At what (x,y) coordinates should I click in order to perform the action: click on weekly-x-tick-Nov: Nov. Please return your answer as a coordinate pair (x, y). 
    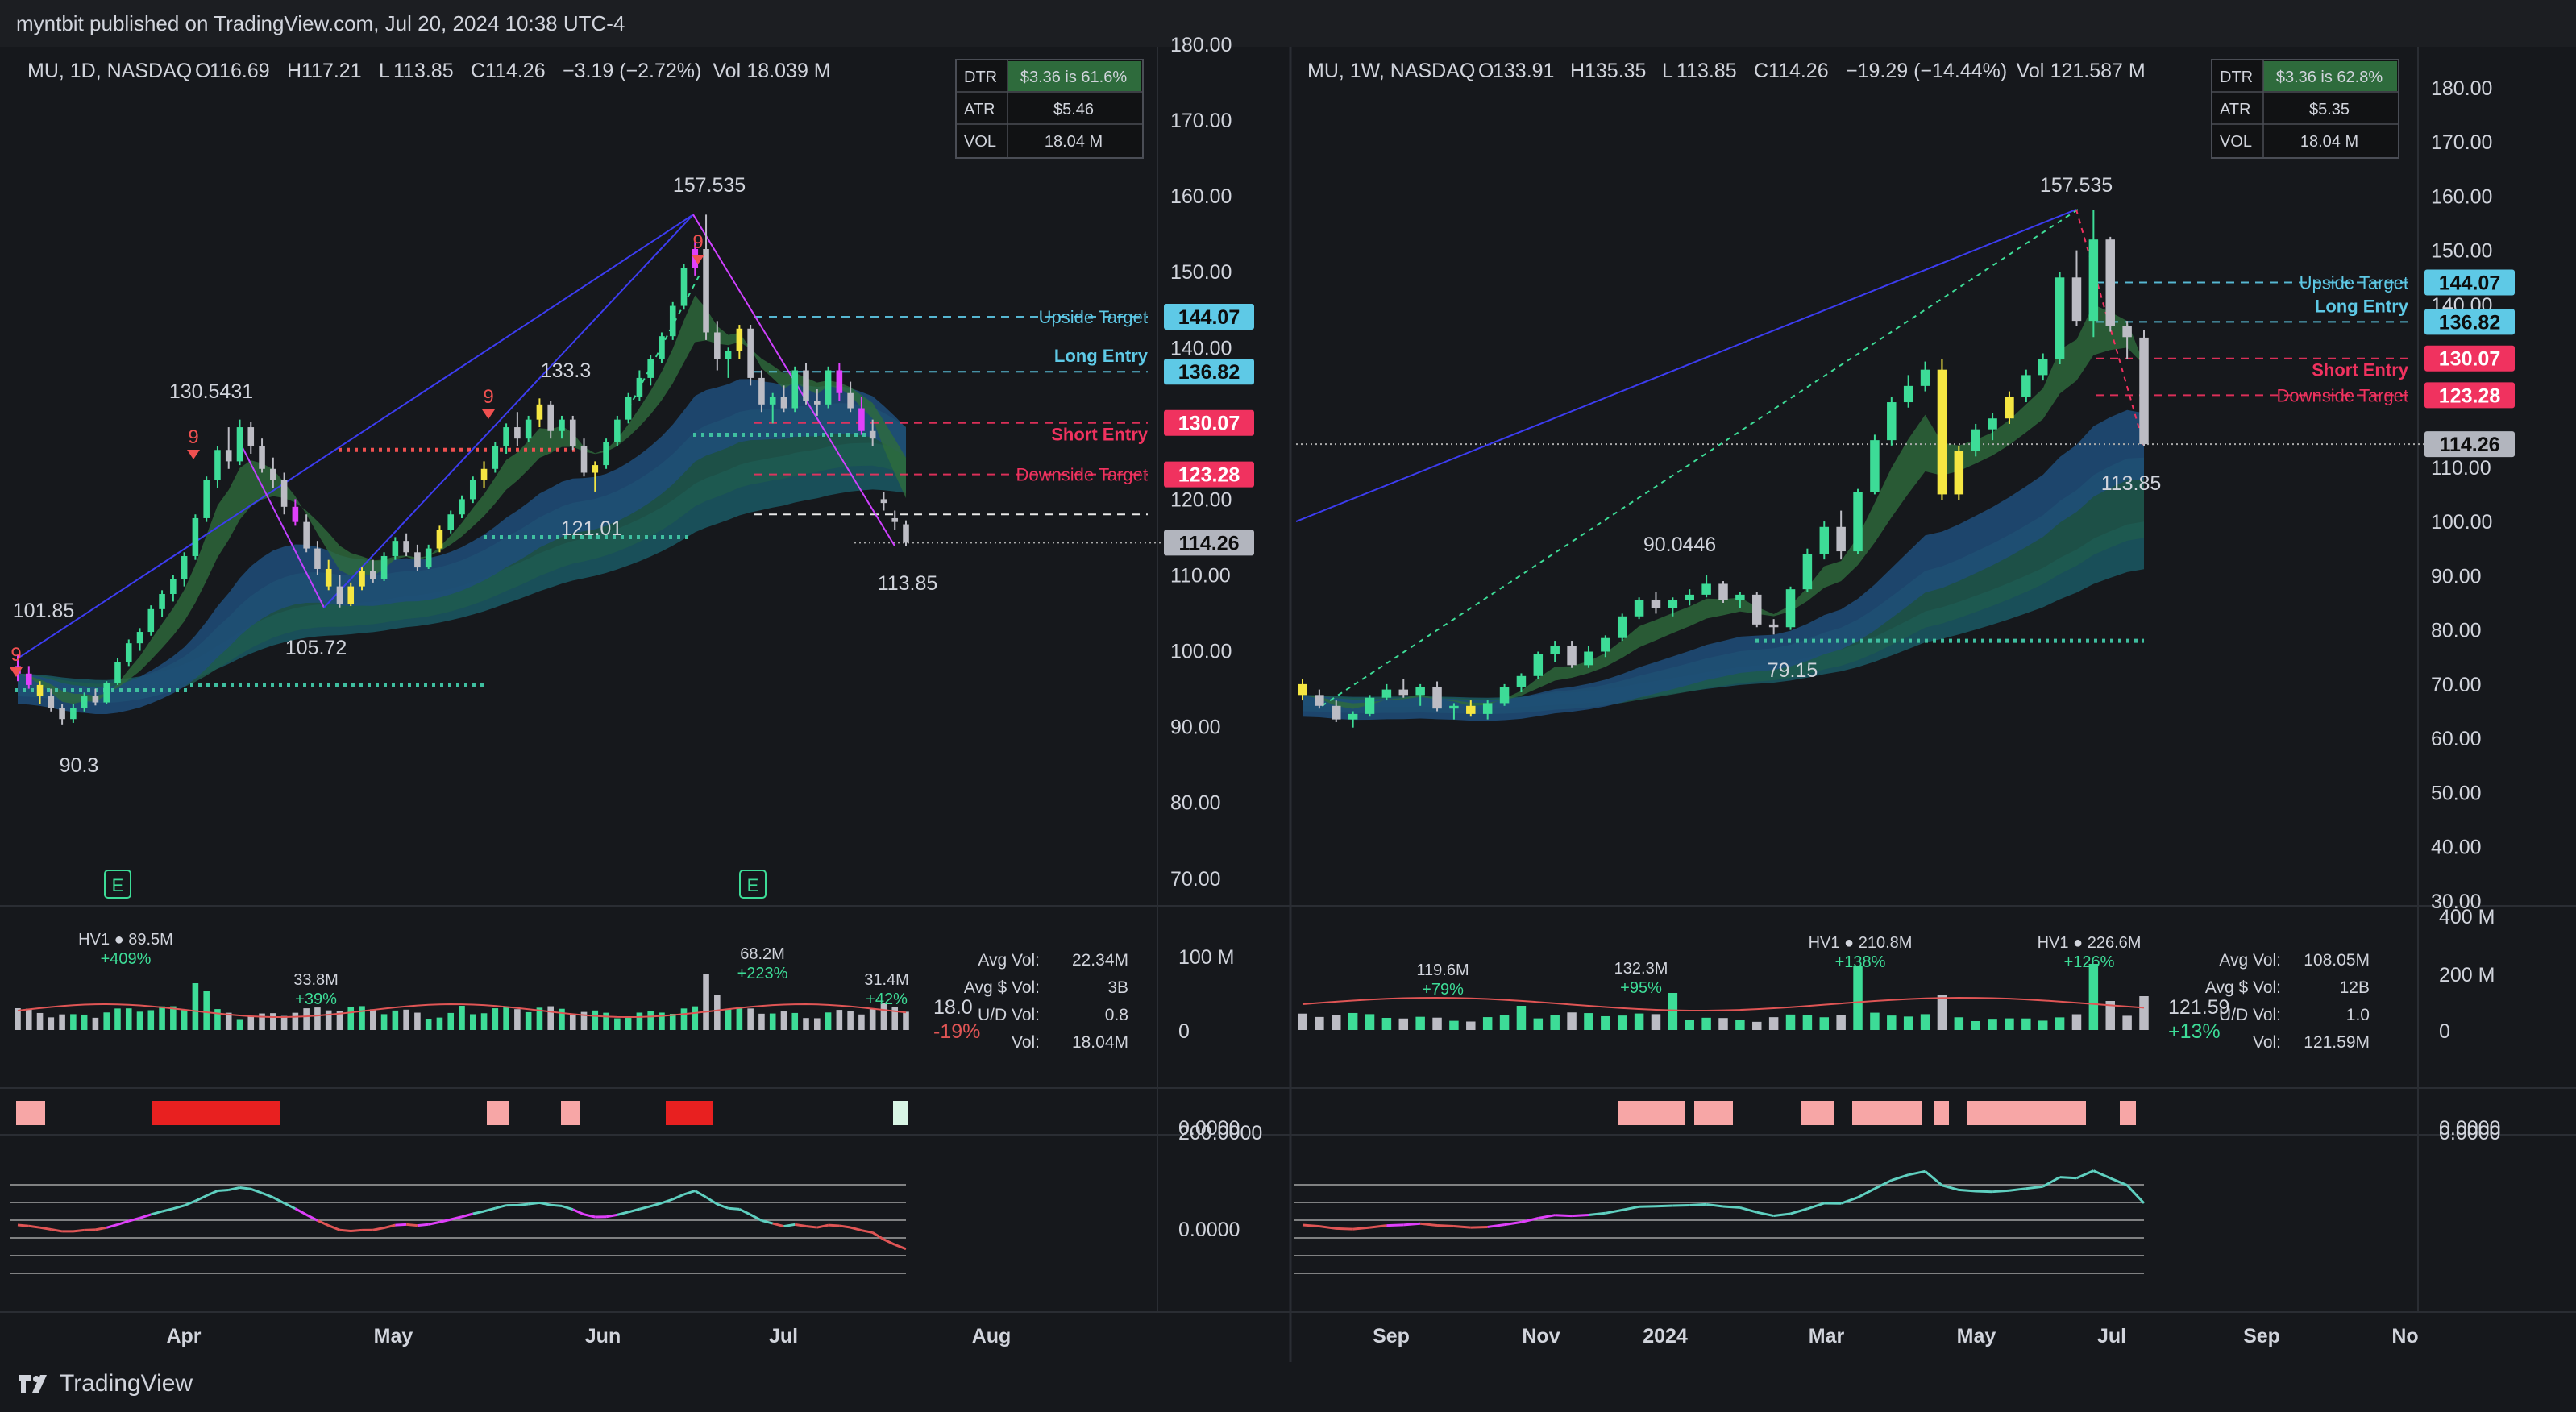
    Looking at the image, I should click on (1541, 1336).